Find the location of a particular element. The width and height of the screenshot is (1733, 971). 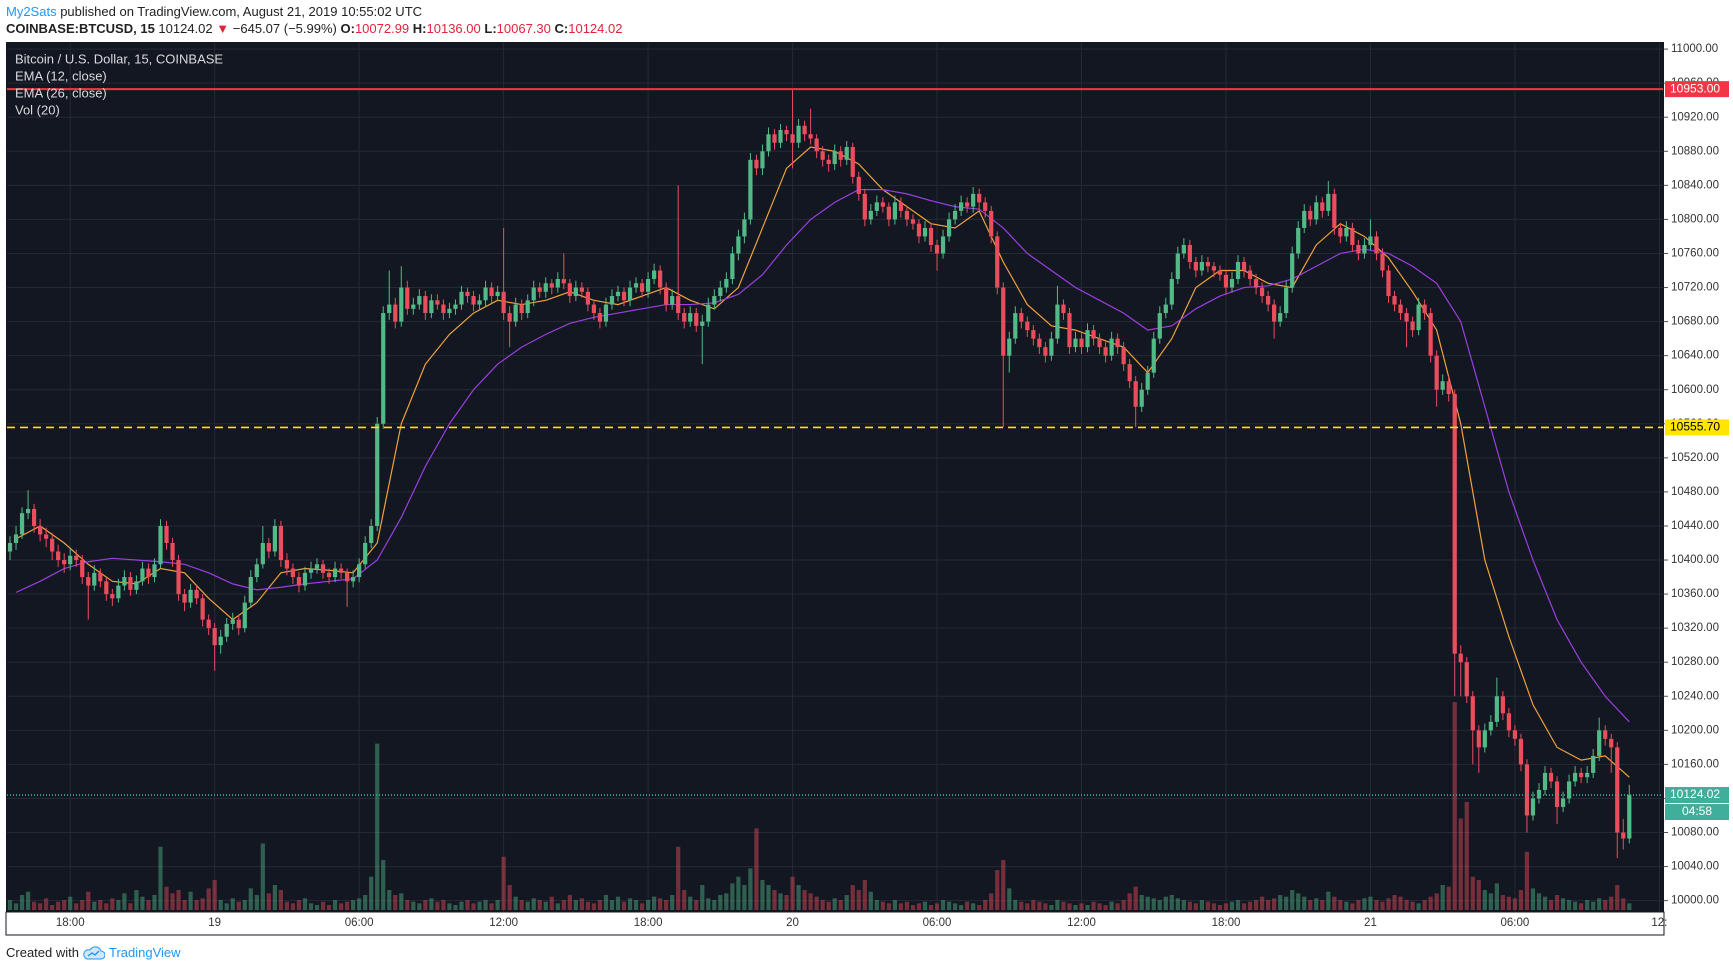

author: My2Sats is located at coordinates (31, 11).